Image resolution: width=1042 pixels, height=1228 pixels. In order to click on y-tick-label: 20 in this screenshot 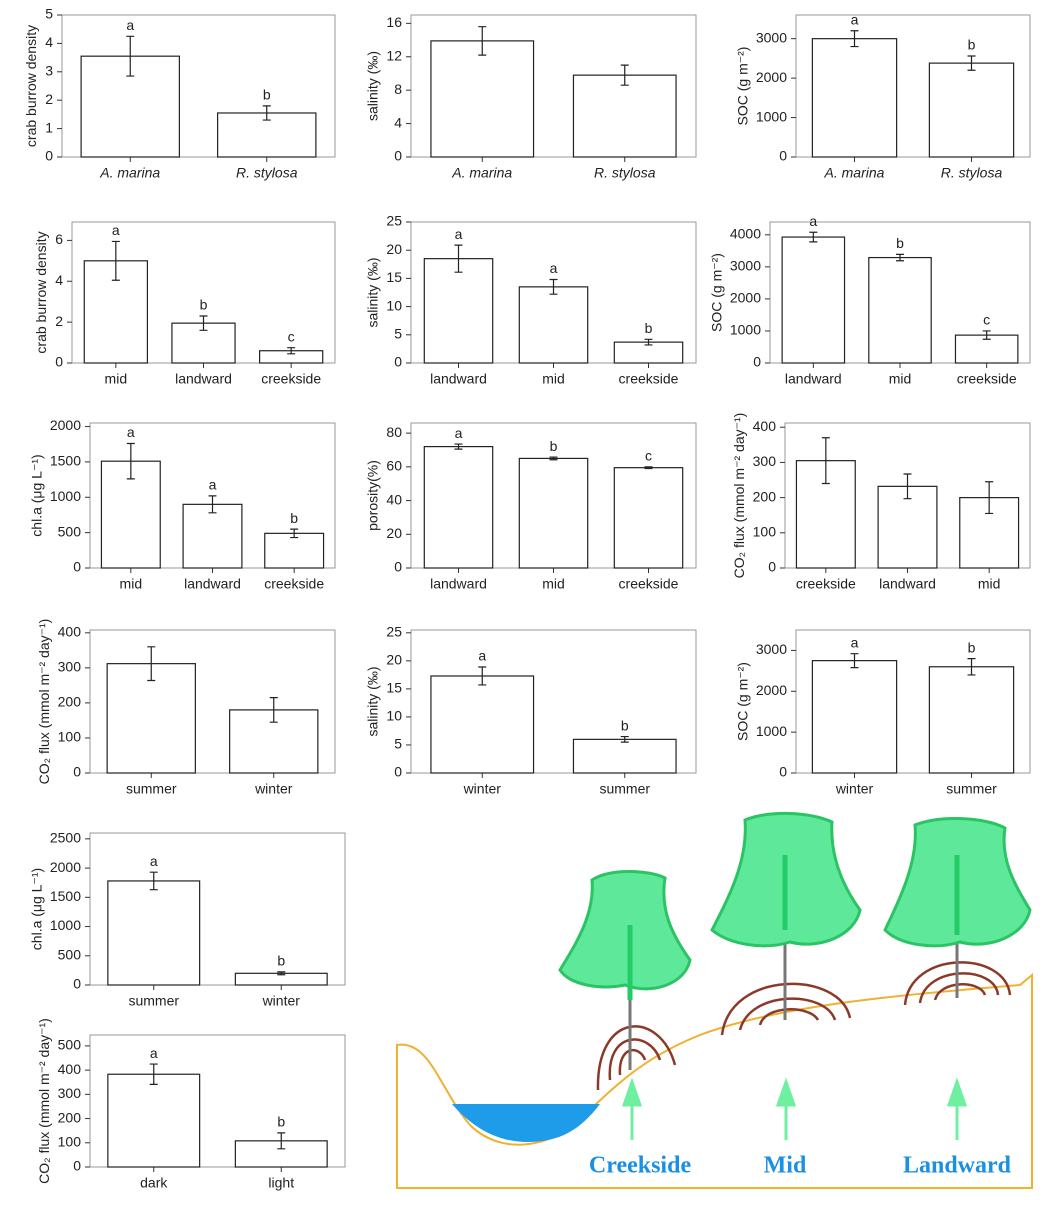, I will do `click(394, 660)`.